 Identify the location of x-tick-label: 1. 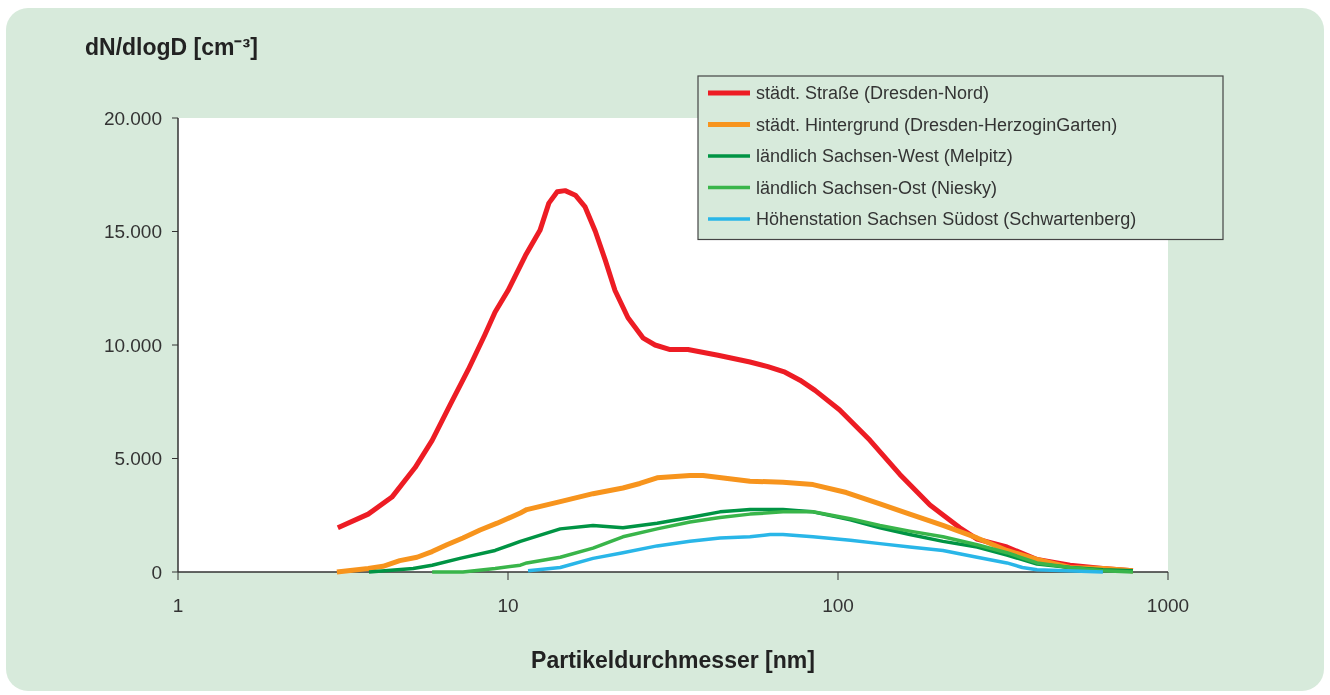
(178, 605).